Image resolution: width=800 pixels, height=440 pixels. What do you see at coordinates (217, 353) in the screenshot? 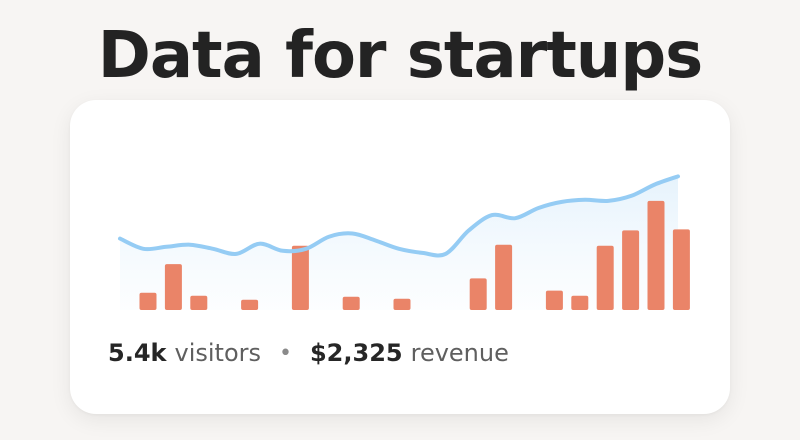
I see `visitors-label: visitors` at bounding box center [217, 353].